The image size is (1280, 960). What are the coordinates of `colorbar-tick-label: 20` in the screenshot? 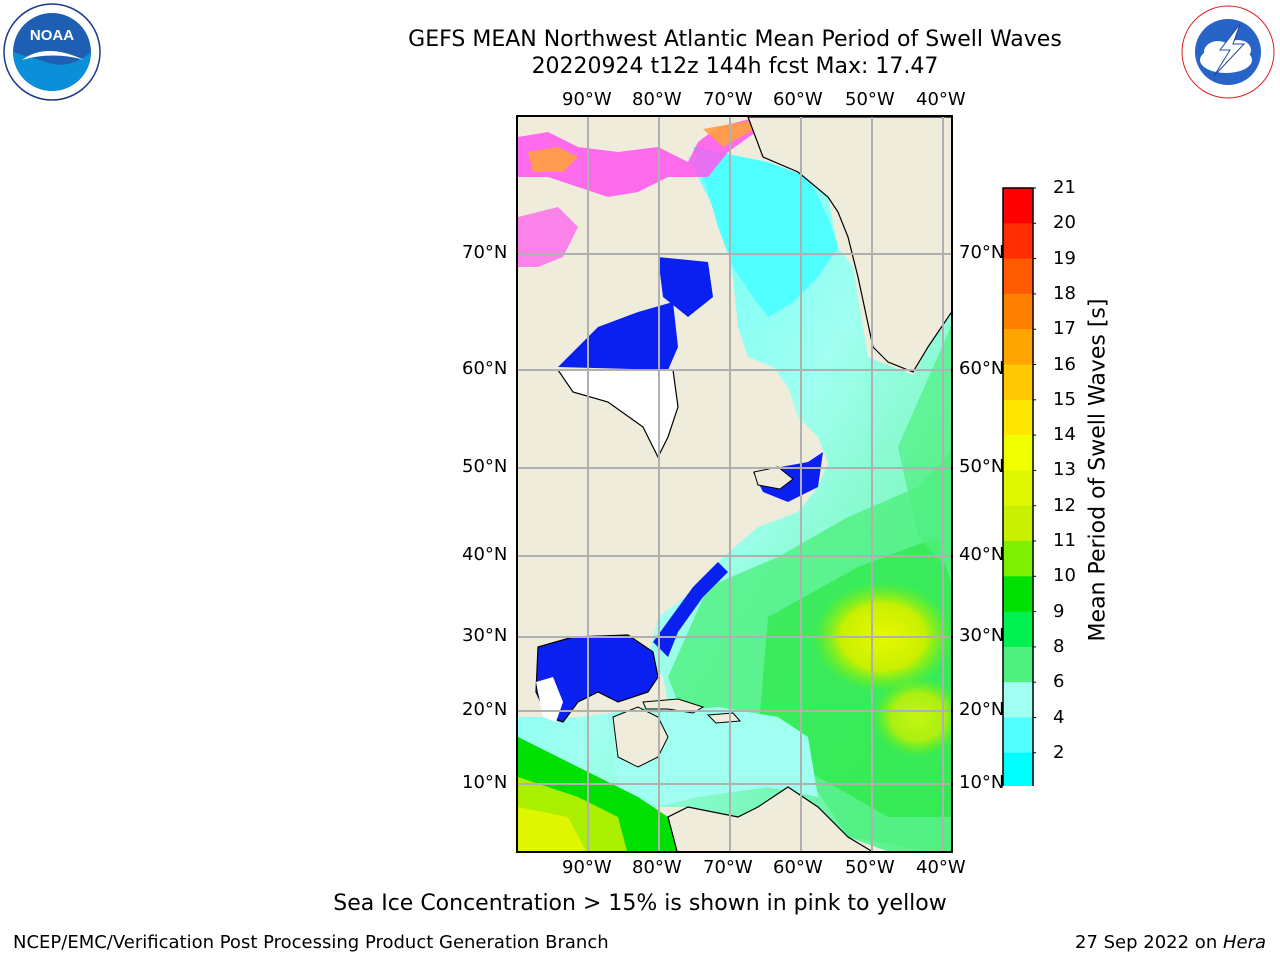 It's located at (1064, 223).